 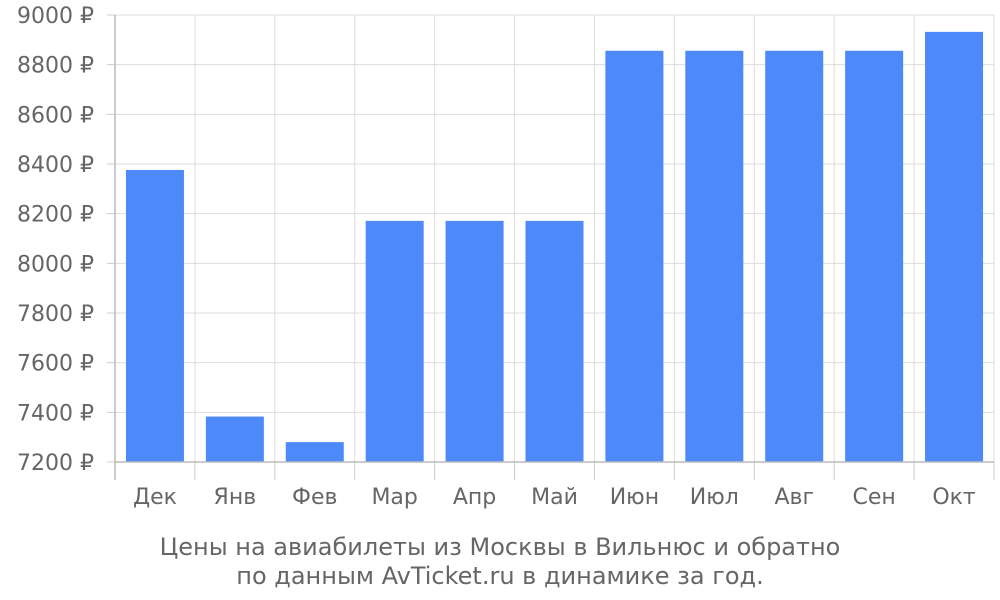 I want to click on x-tick-label: Апр, so click(x=474, y=497).